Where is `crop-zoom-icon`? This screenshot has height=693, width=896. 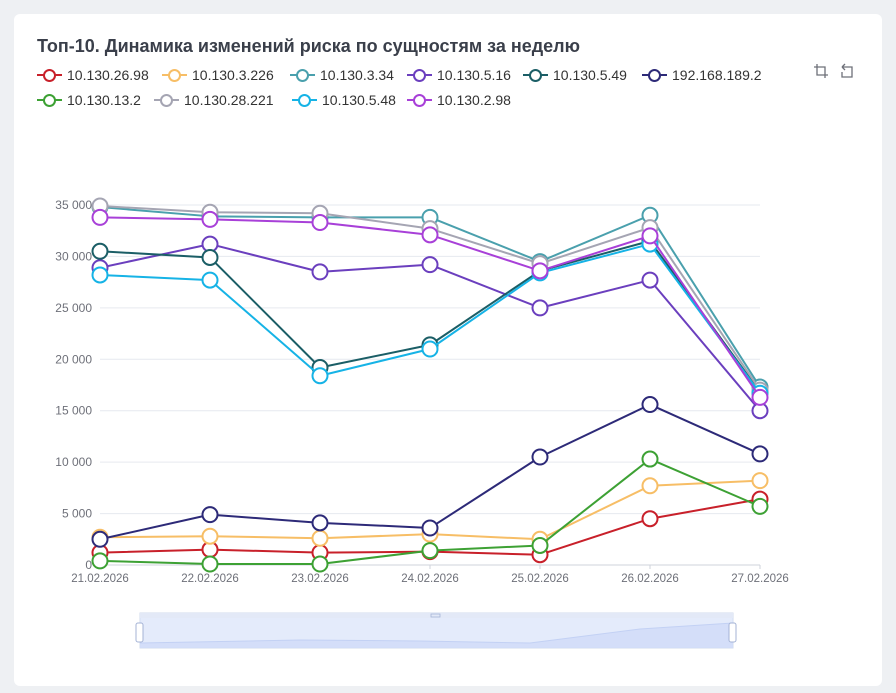
crop-zoom-icon is located at coordinates (821, 71).